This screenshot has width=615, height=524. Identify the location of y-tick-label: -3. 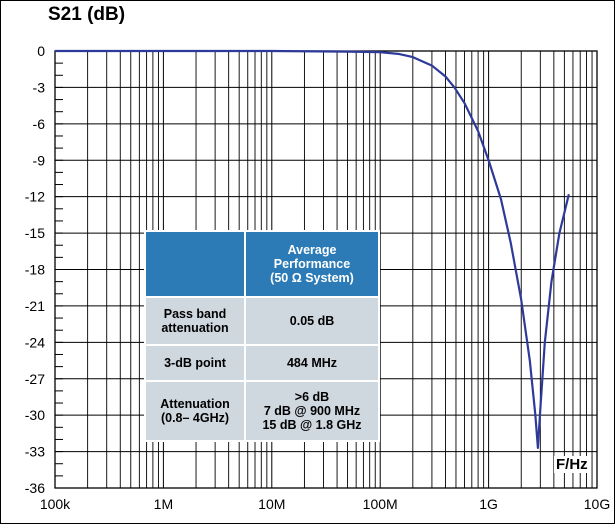
(39, 87).